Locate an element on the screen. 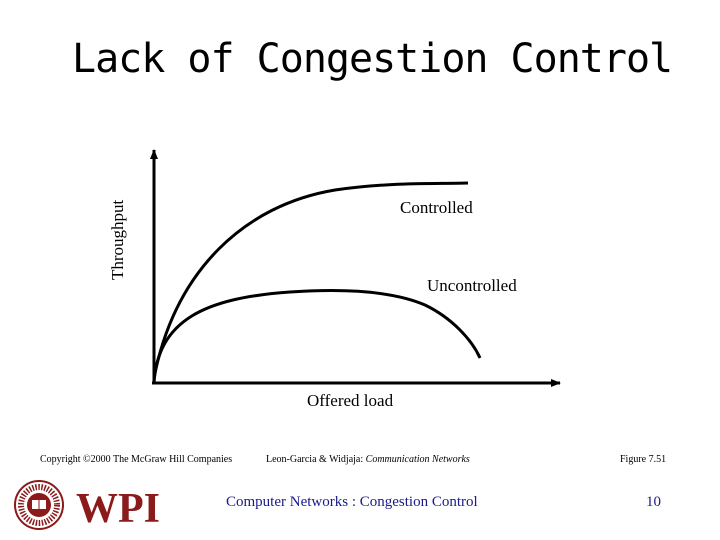 The height and width of the screenshot is (540, 720). wpi-logo: WPI is located at coordinates (87, 505).